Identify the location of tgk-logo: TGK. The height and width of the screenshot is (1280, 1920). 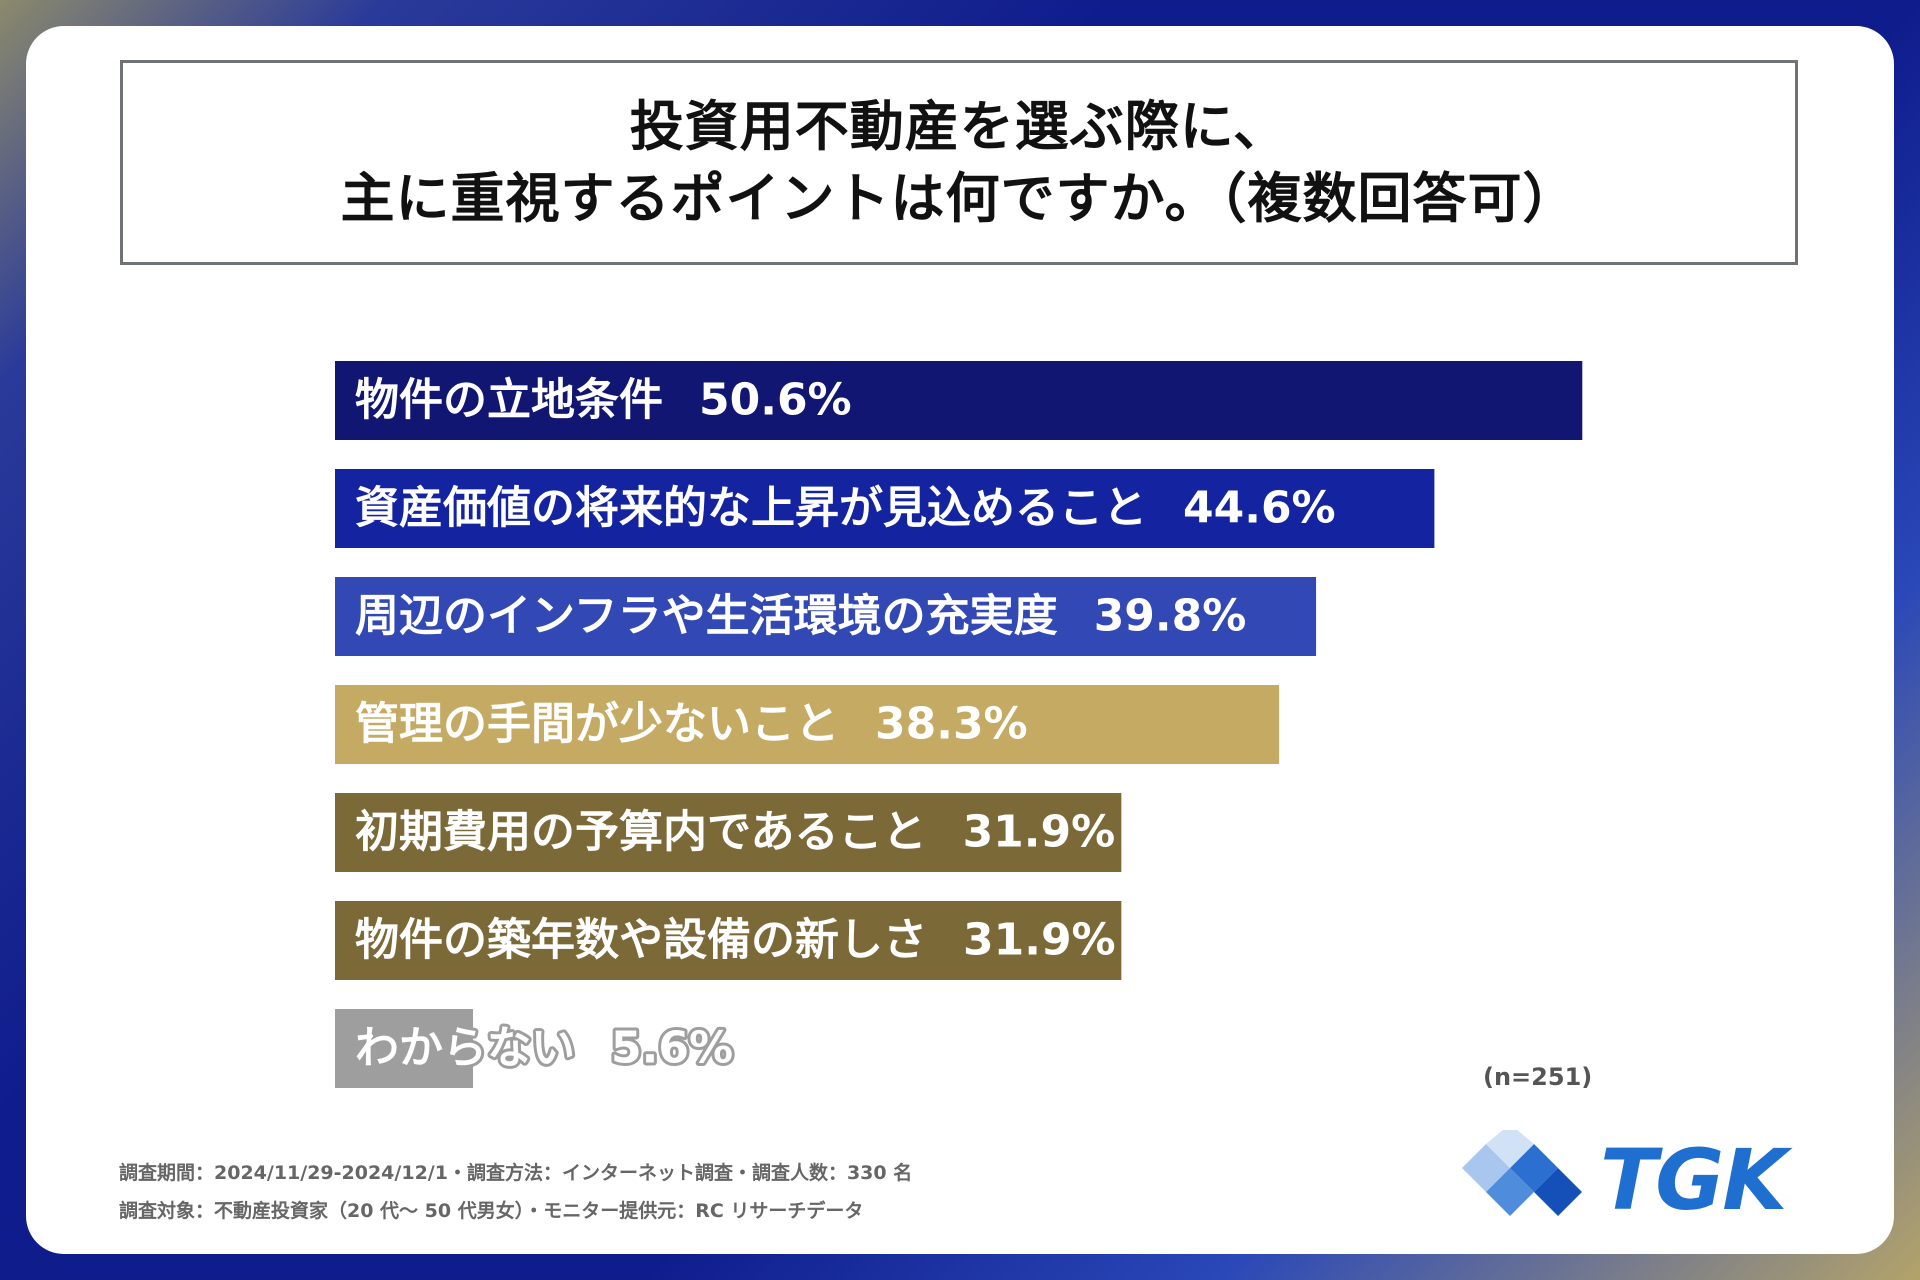
(1622, 1177).